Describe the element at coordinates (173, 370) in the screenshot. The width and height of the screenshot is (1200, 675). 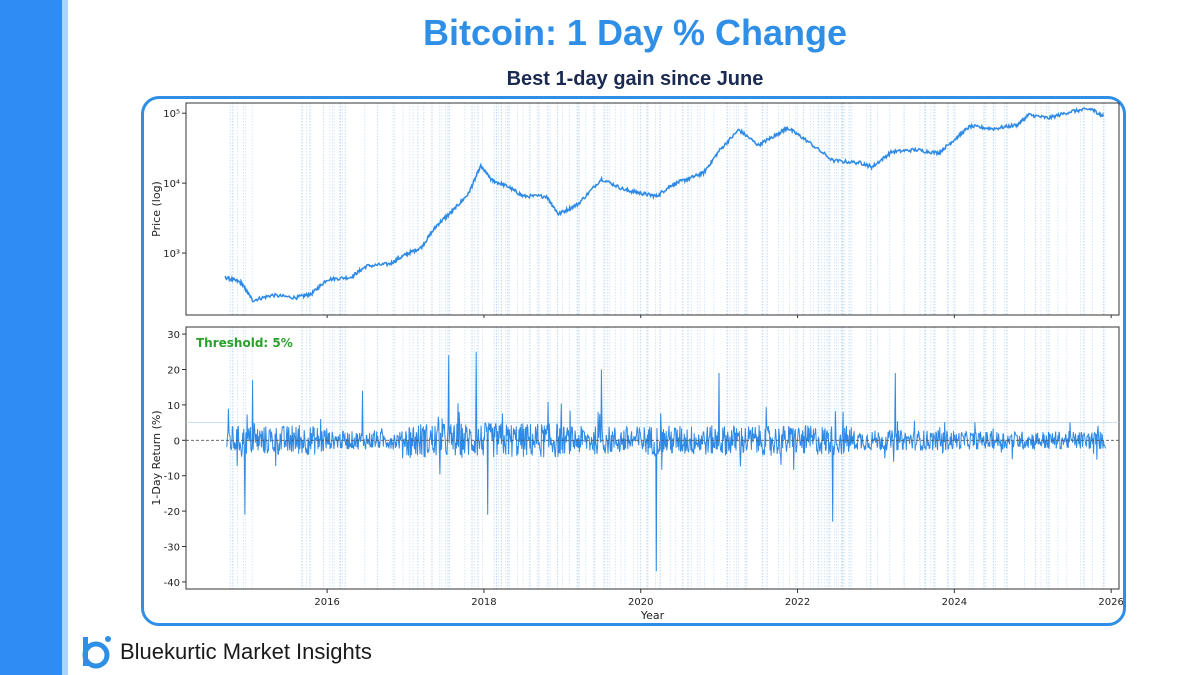
I see `returns-ytick-label: 20` at that location.